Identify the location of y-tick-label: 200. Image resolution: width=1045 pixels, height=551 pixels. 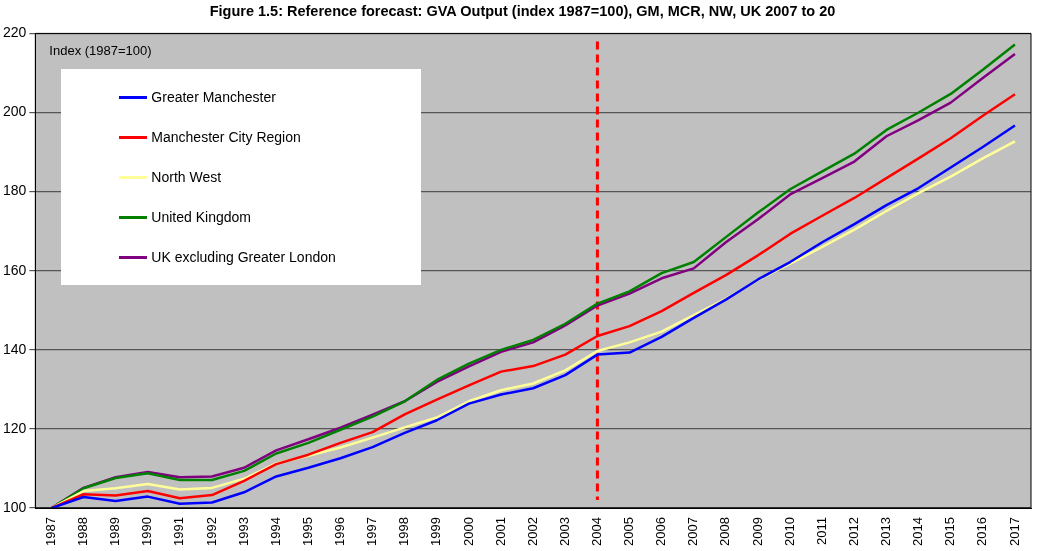
(15, 111).